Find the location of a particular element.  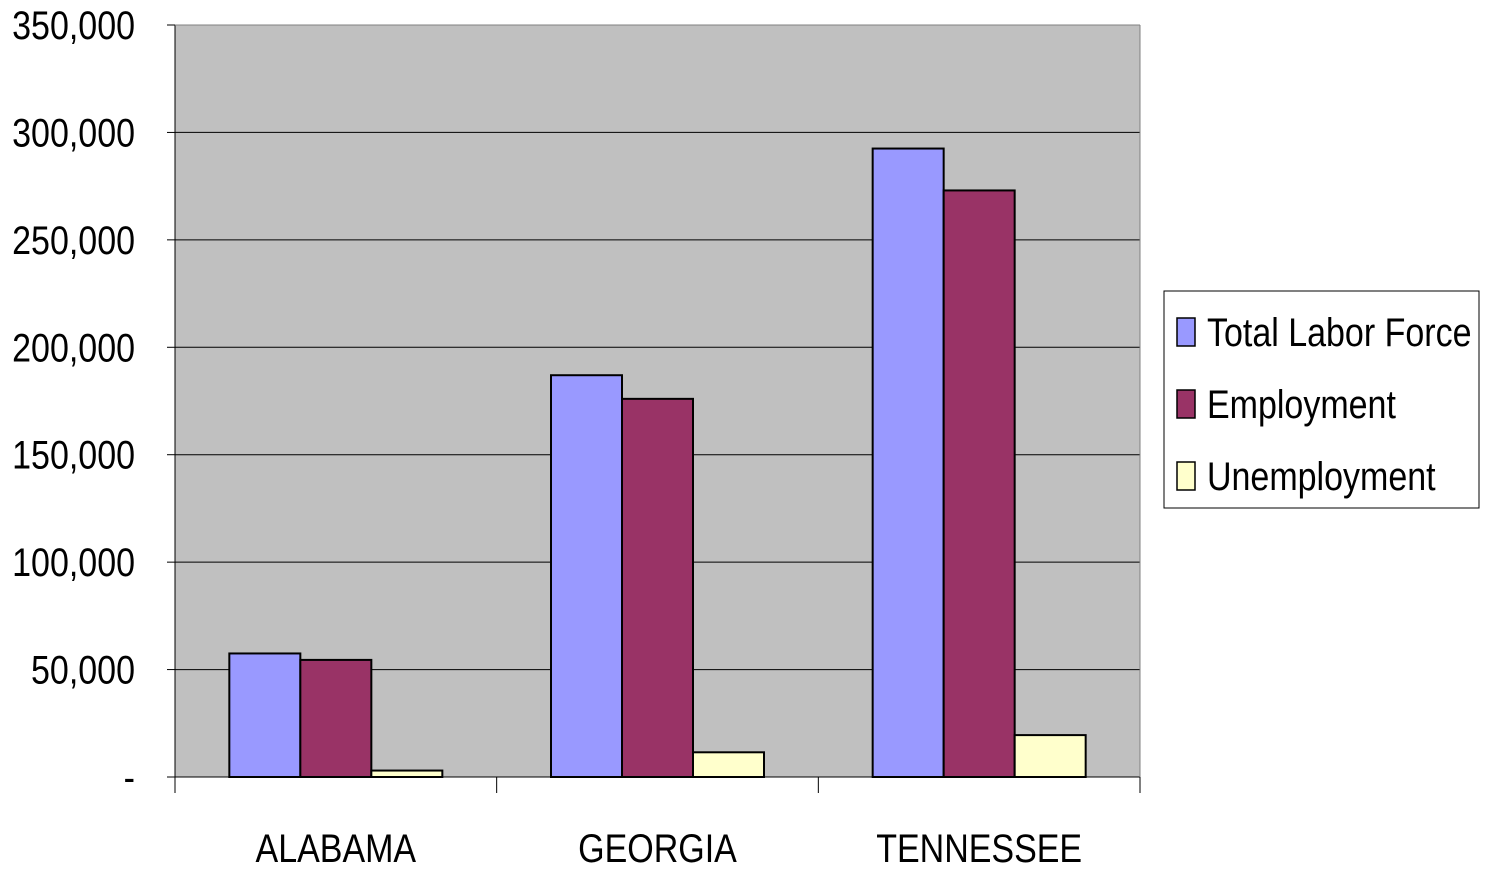

bar-employment-georgia is located at coordinates (657, 587).